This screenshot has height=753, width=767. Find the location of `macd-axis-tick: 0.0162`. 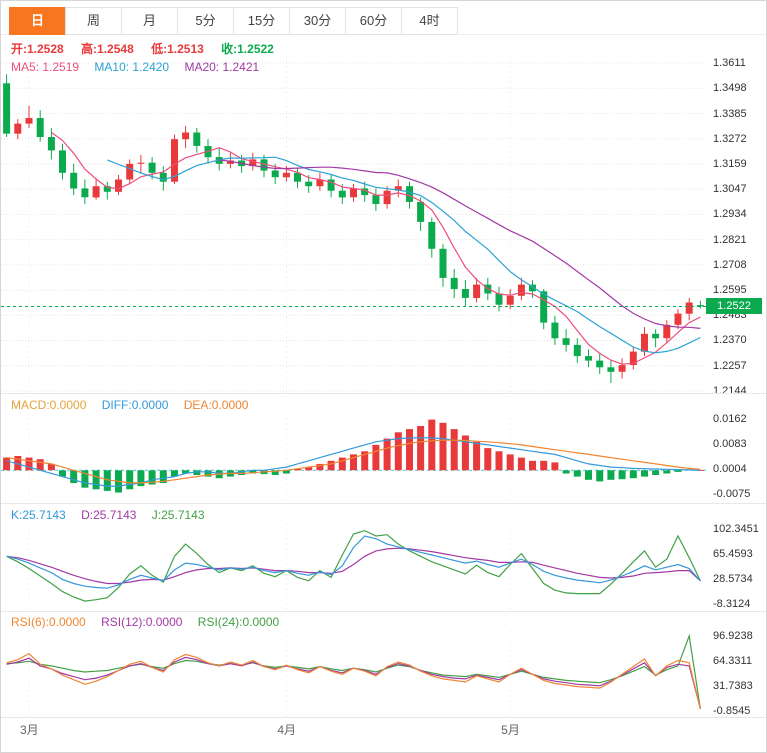

macd-axis-tick: 0.0162 is located at coordinates (730, 419).